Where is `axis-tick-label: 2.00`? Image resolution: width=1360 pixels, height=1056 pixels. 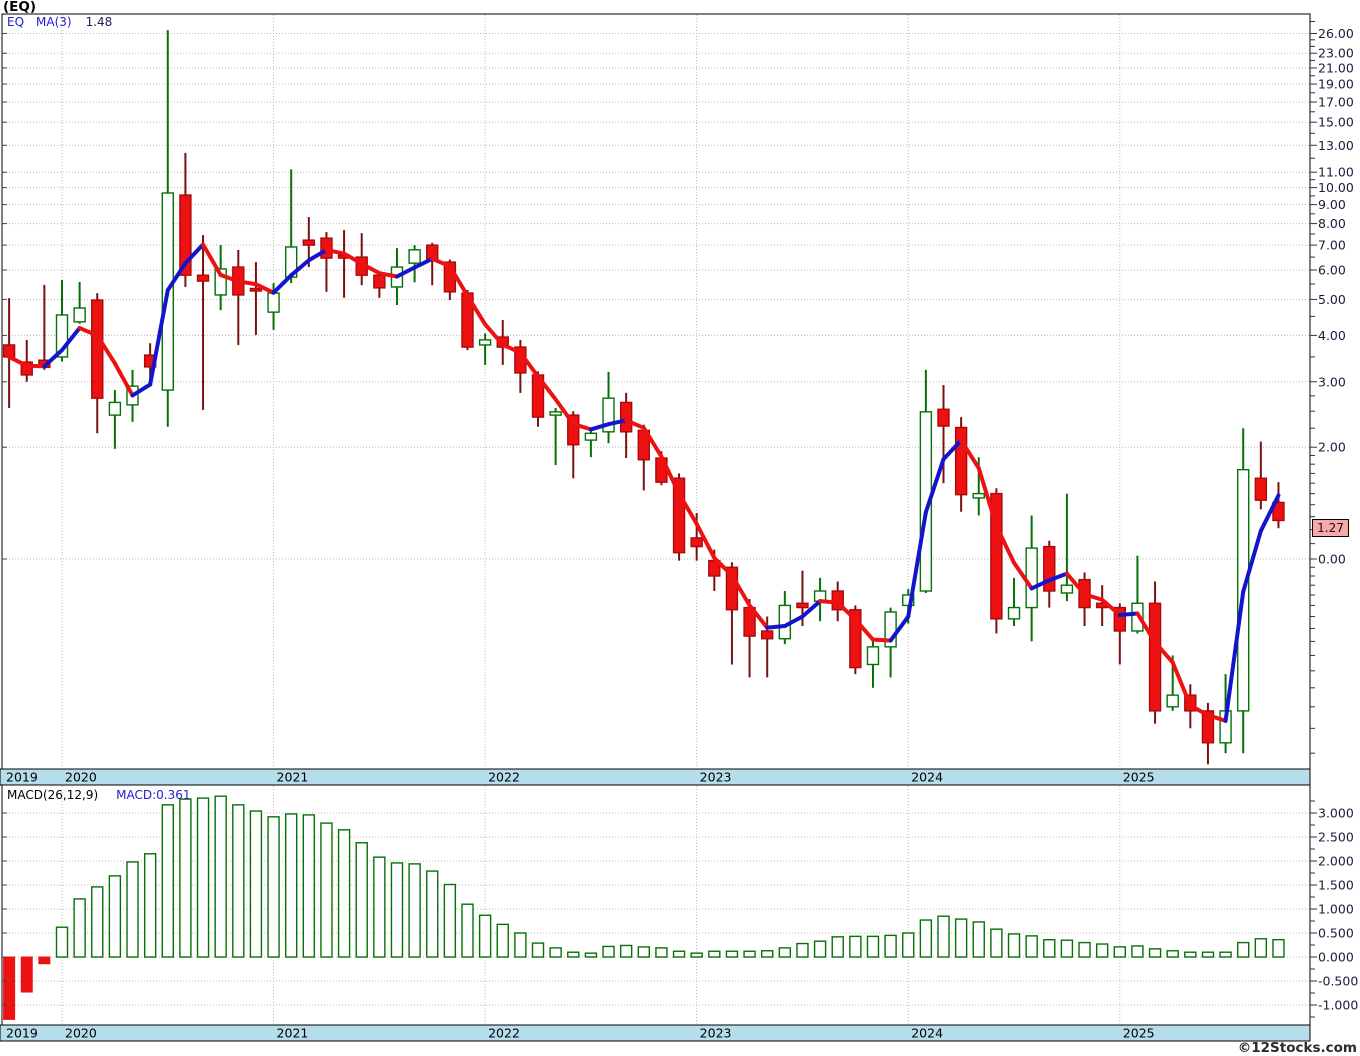 axis-tick-label: 2.00 is located at coordinates (1332, 447).